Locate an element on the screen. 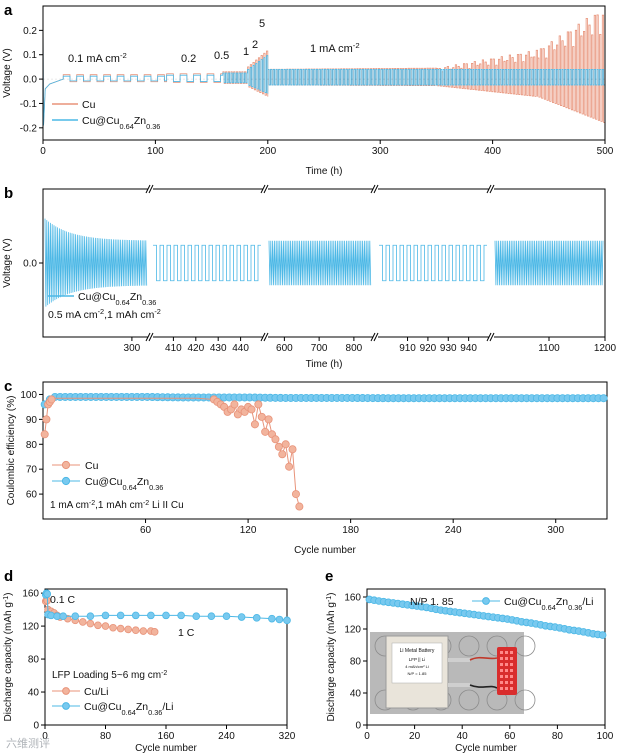 The height and width of the screenshot is (756, 619). y-tick-label: 90 is located at coordinates (32, 420).